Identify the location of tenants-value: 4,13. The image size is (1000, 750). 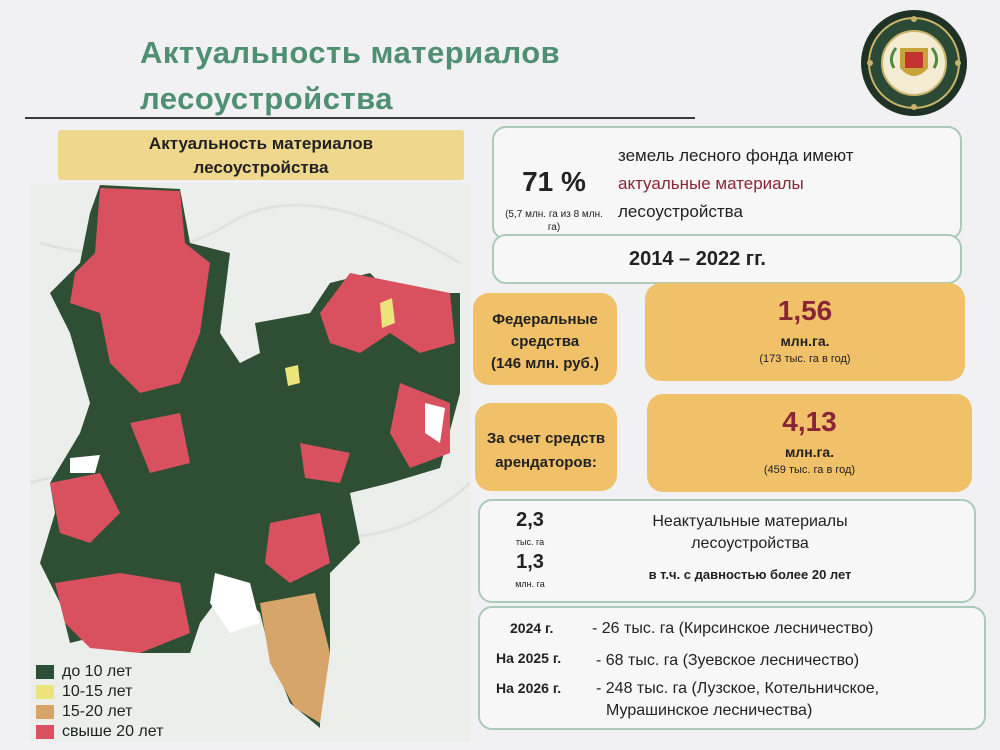
(809, 421).